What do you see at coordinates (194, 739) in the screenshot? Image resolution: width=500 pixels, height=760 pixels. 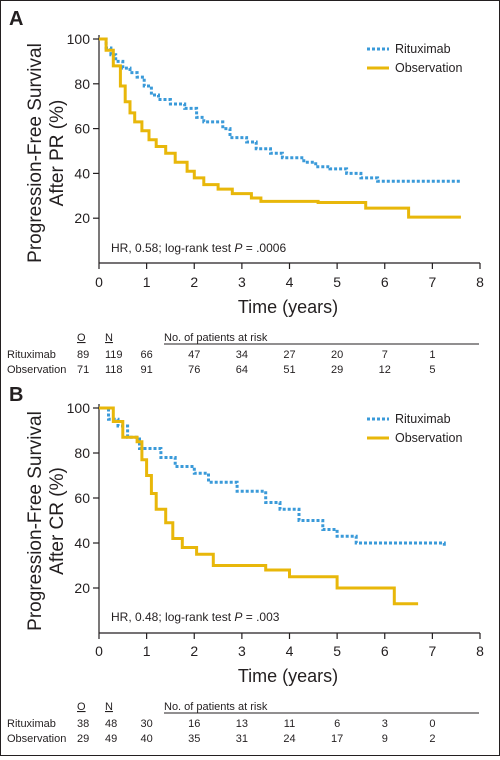 I see `panel-b-risk-cell: 35` at bounding box center [194, 739].